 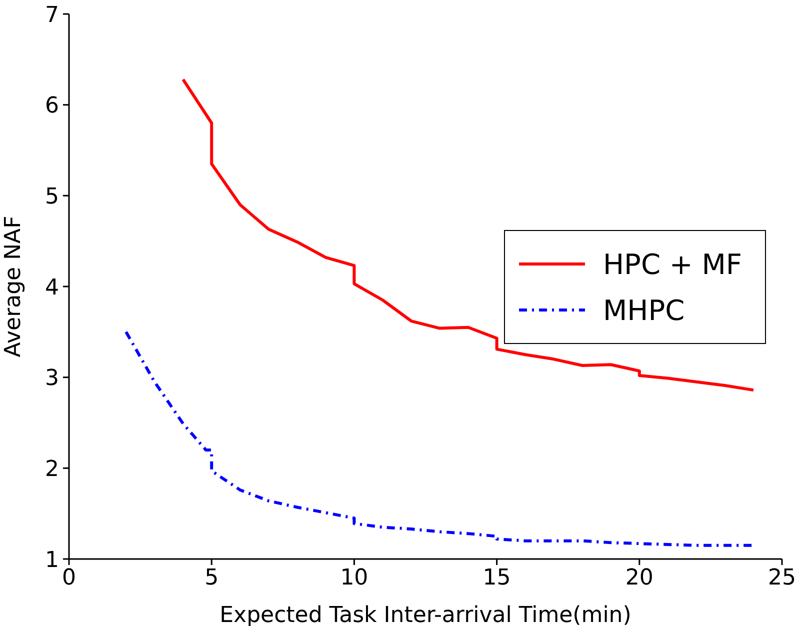 What do you see at coordinates (52, 379) in the screenshot?
I see `y-tick-label: 3` at bounding box center [52, 379].